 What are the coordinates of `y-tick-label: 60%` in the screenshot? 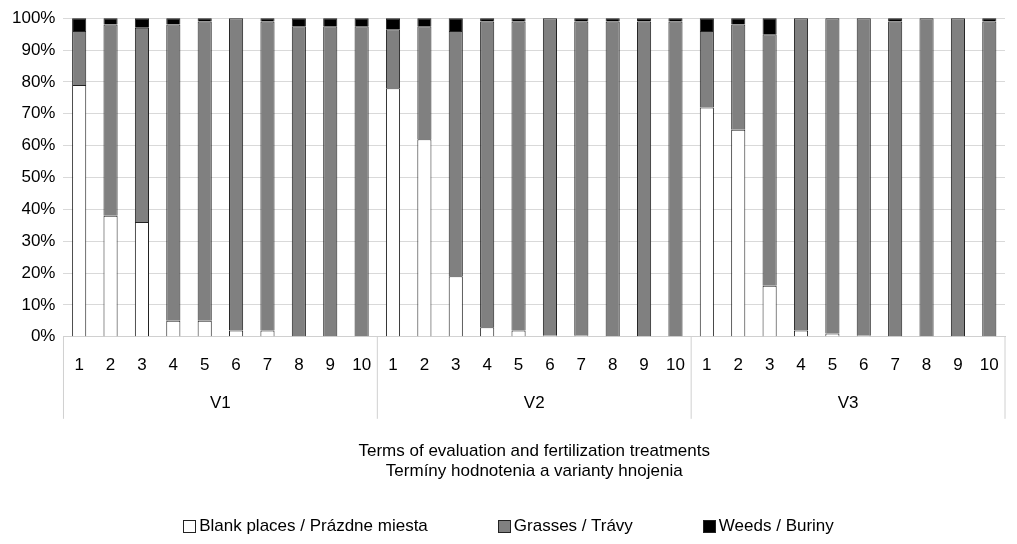 It's located at (38, 145).